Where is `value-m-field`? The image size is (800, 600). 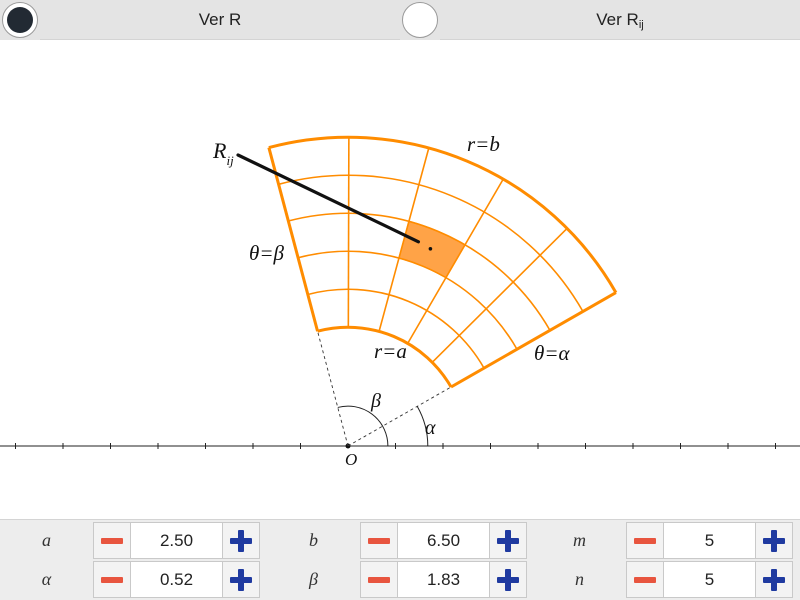
value-m-field is located at coordinates (709, 540).